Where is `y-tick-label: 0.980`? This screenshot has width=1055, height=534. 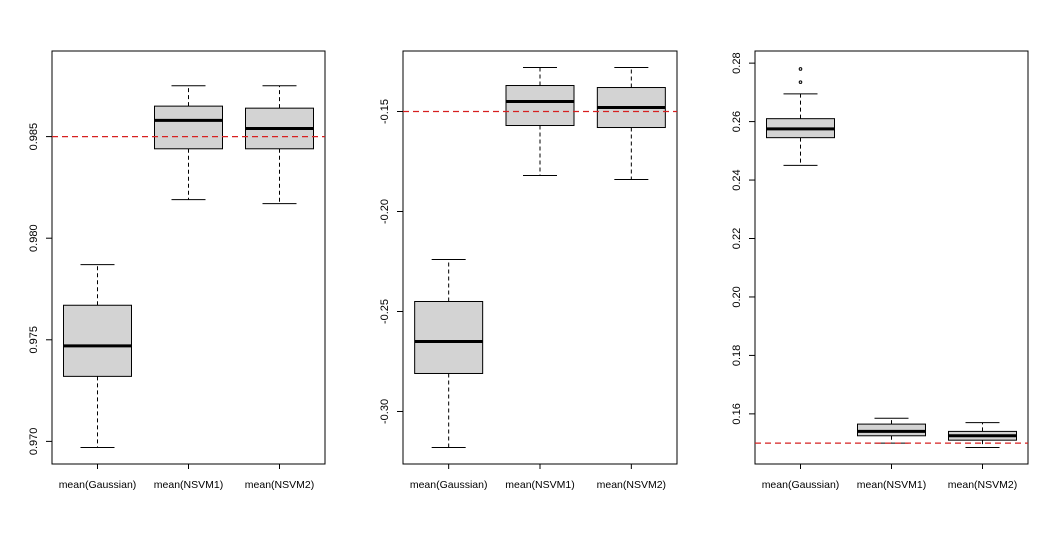
y-tick-label: 0.980 is located at coordinates (34, 238).